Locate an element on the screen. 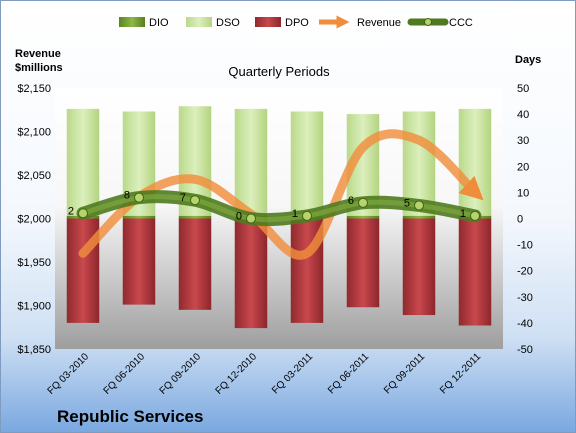  right-tick-label: 30 is located at coordinates (523, 141).